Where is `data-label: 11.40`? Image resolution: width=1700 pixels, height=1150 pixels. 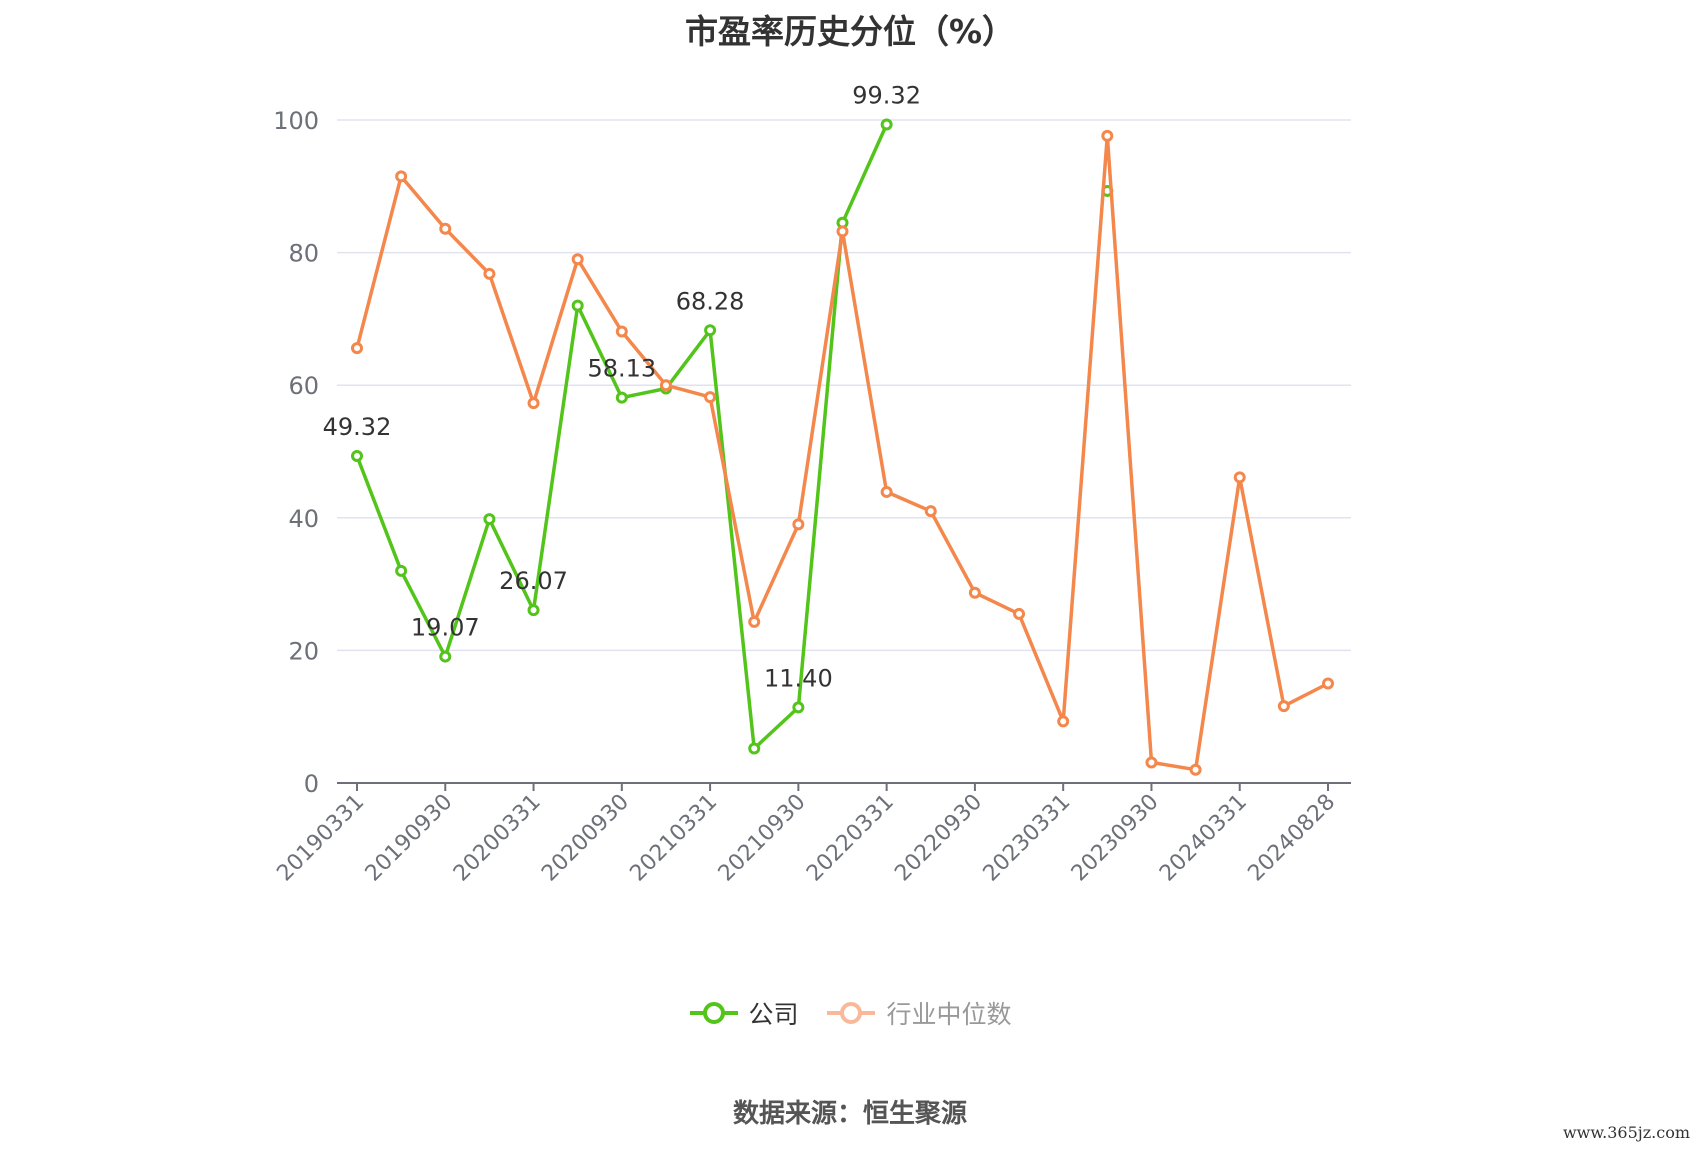 data-label: 11.40 is located at coordinates (798, 678).